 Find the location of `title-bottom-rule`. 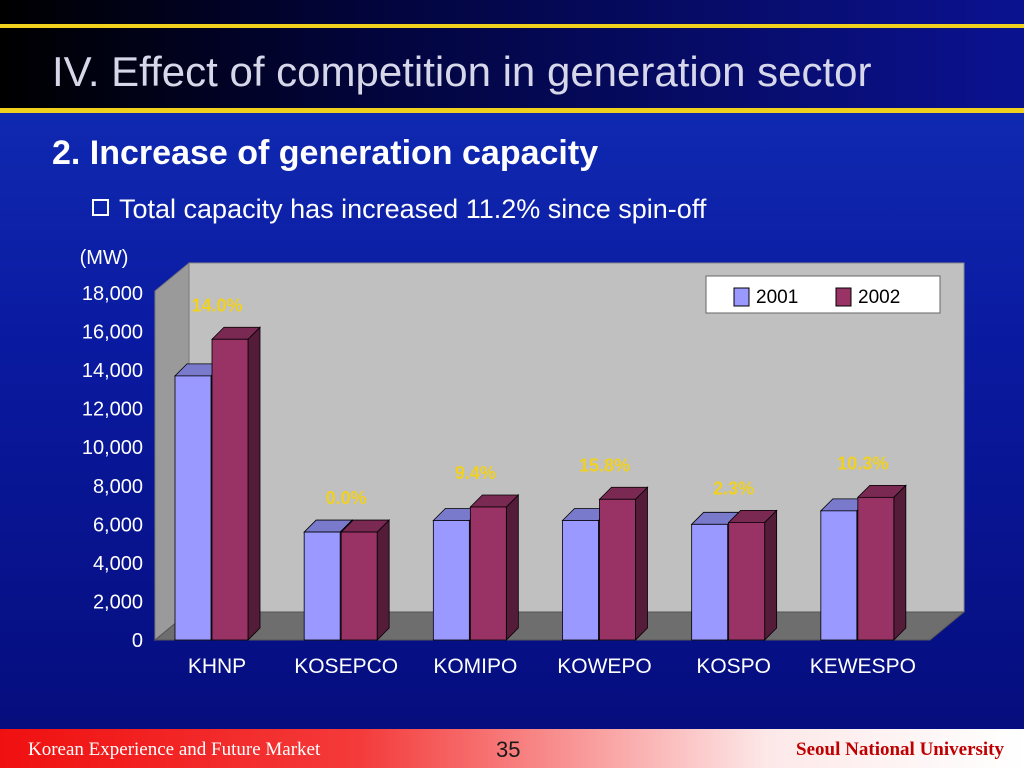

title-bottom-rule is located at coordinates (512, 110).